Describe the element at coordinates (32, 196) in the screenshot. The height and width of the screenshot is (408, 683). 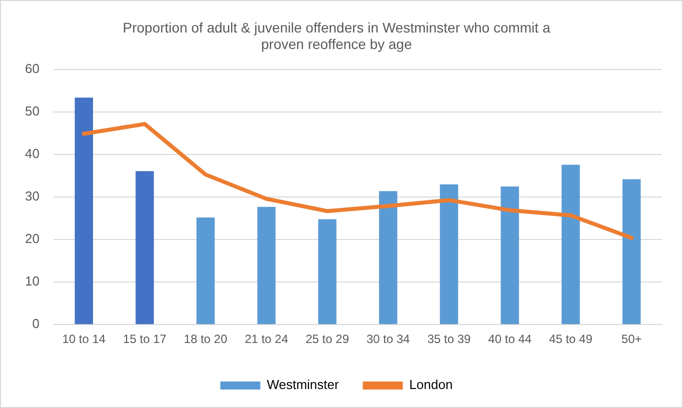
I see `y-tick-label: 30` at that location.